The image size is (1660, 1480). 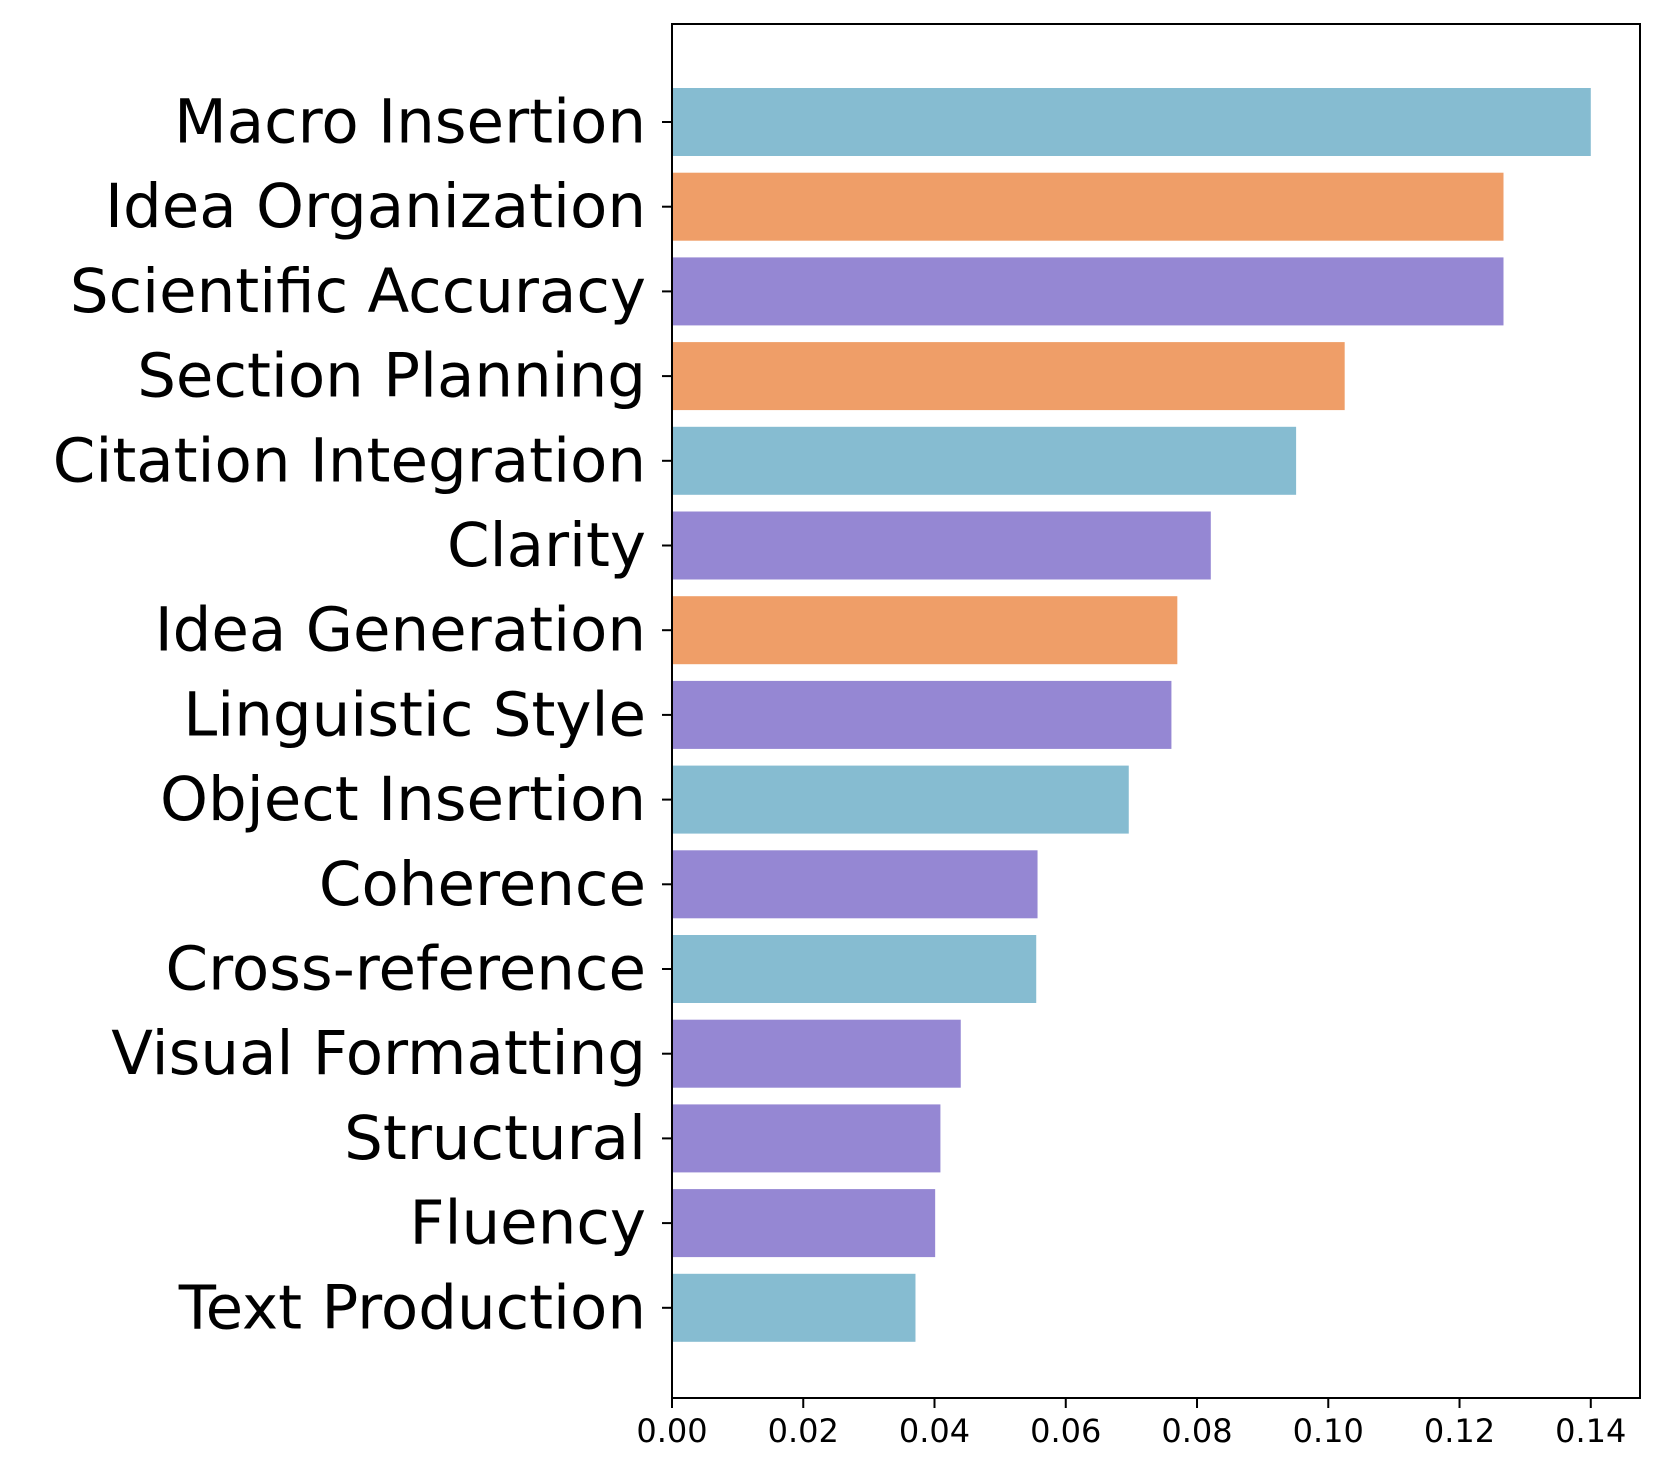 I want to click on bar-idea-organization, so click(x=1088, y=206).